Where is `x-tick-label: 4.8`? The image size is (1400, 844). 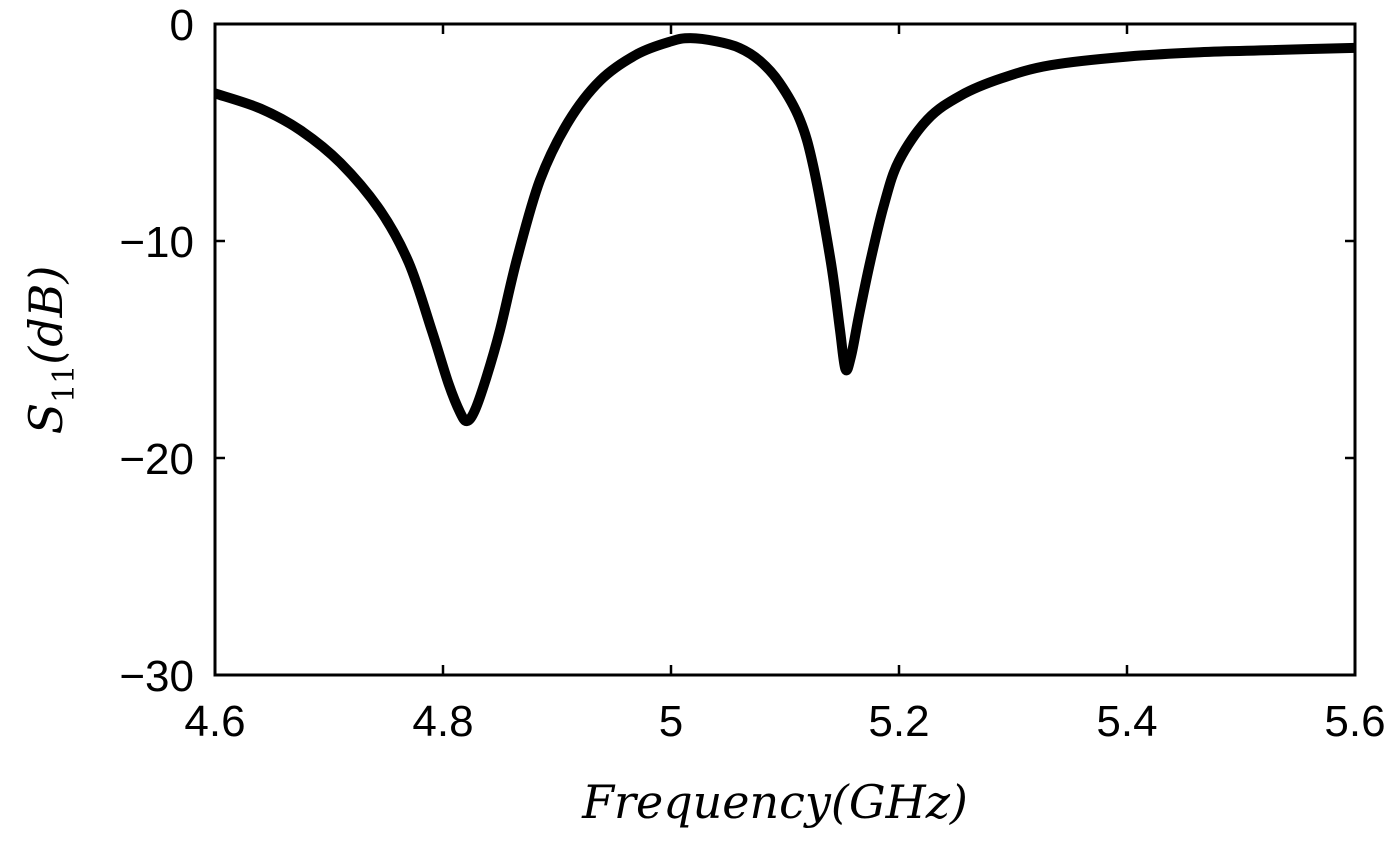
x-tick-label: 4.8 is located at coordinates (442, 721).